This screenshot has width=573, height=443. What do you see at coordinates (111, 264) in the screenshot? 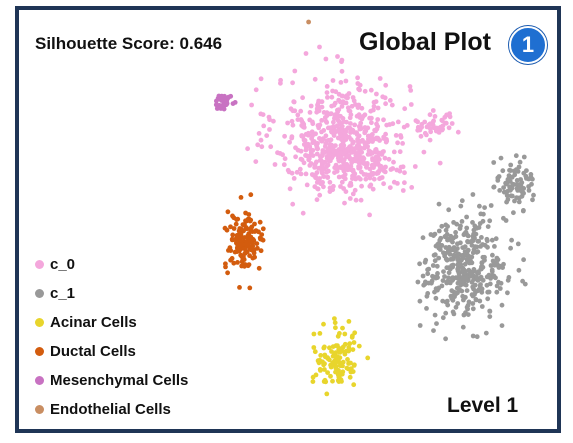
I see `legend-item-c0: c_0` at bounding box center [111, 264].